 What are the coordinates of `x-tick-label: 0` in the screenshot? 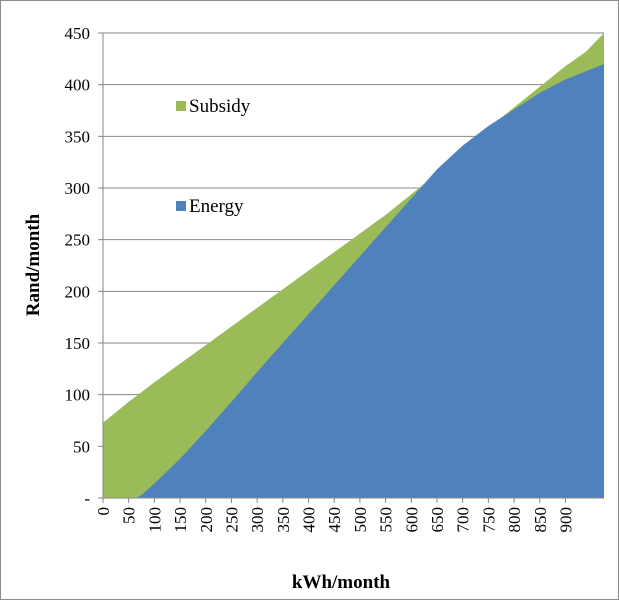 It's located at (103, 511).